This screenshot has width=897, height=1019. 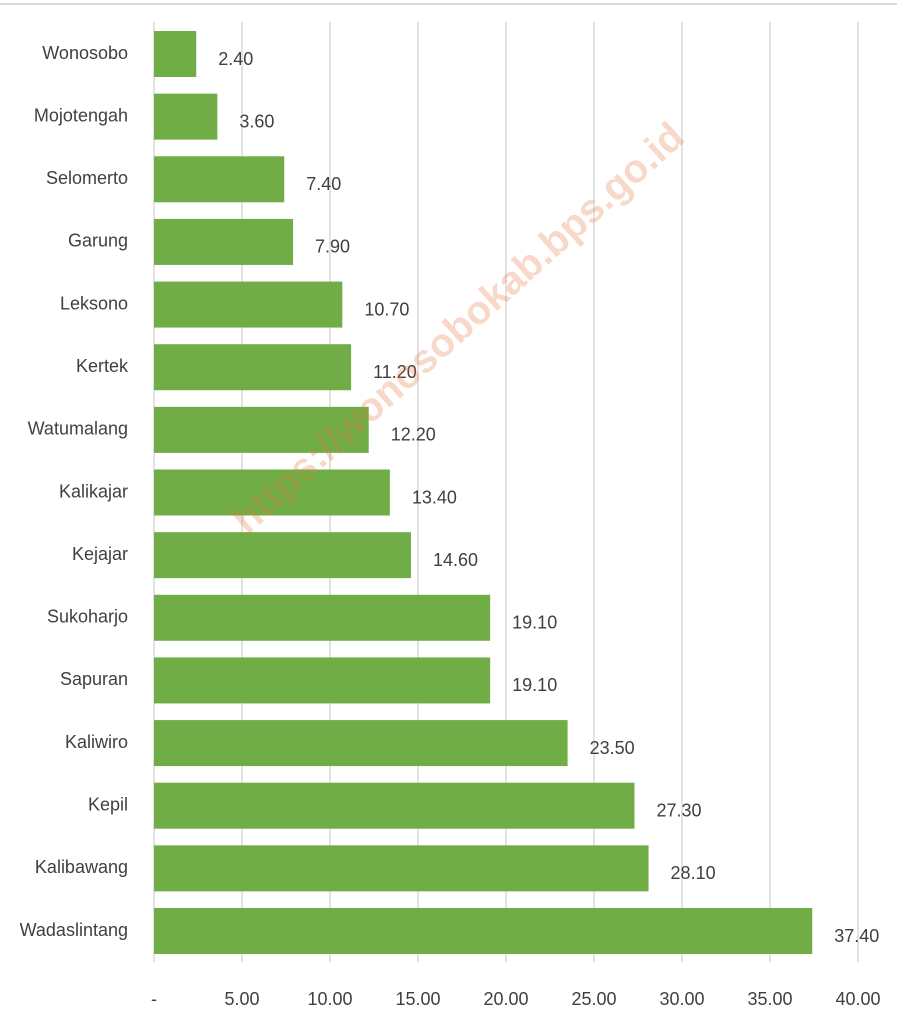 What do you see at coordinates (386, 309) in the screenshot?
I see `data-label: 10.70` at bounding box center [386, 309].